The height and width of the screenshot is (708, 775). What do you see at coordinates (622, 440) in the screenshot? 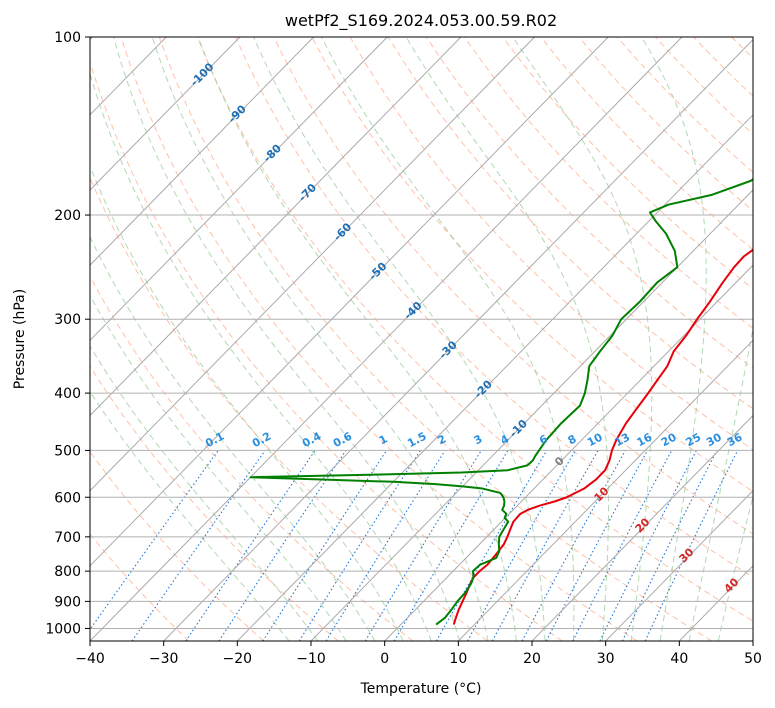
I see `mixing-ratio-label: 13` at bounding box center [622, 440].